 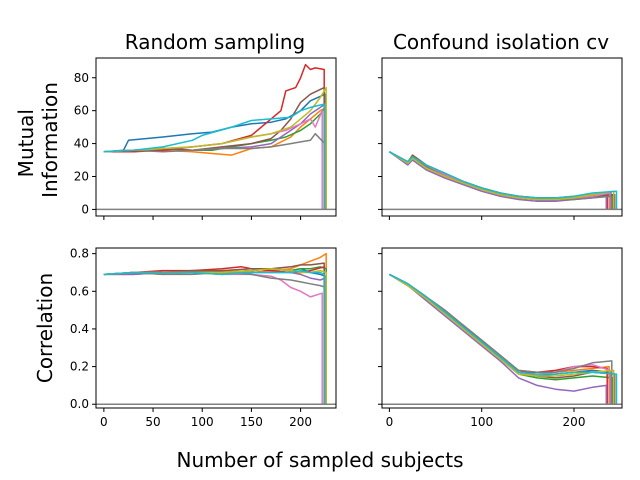 I want to click on title-confound-isolation: Confound isolation cv, so click(x=501, y=42).